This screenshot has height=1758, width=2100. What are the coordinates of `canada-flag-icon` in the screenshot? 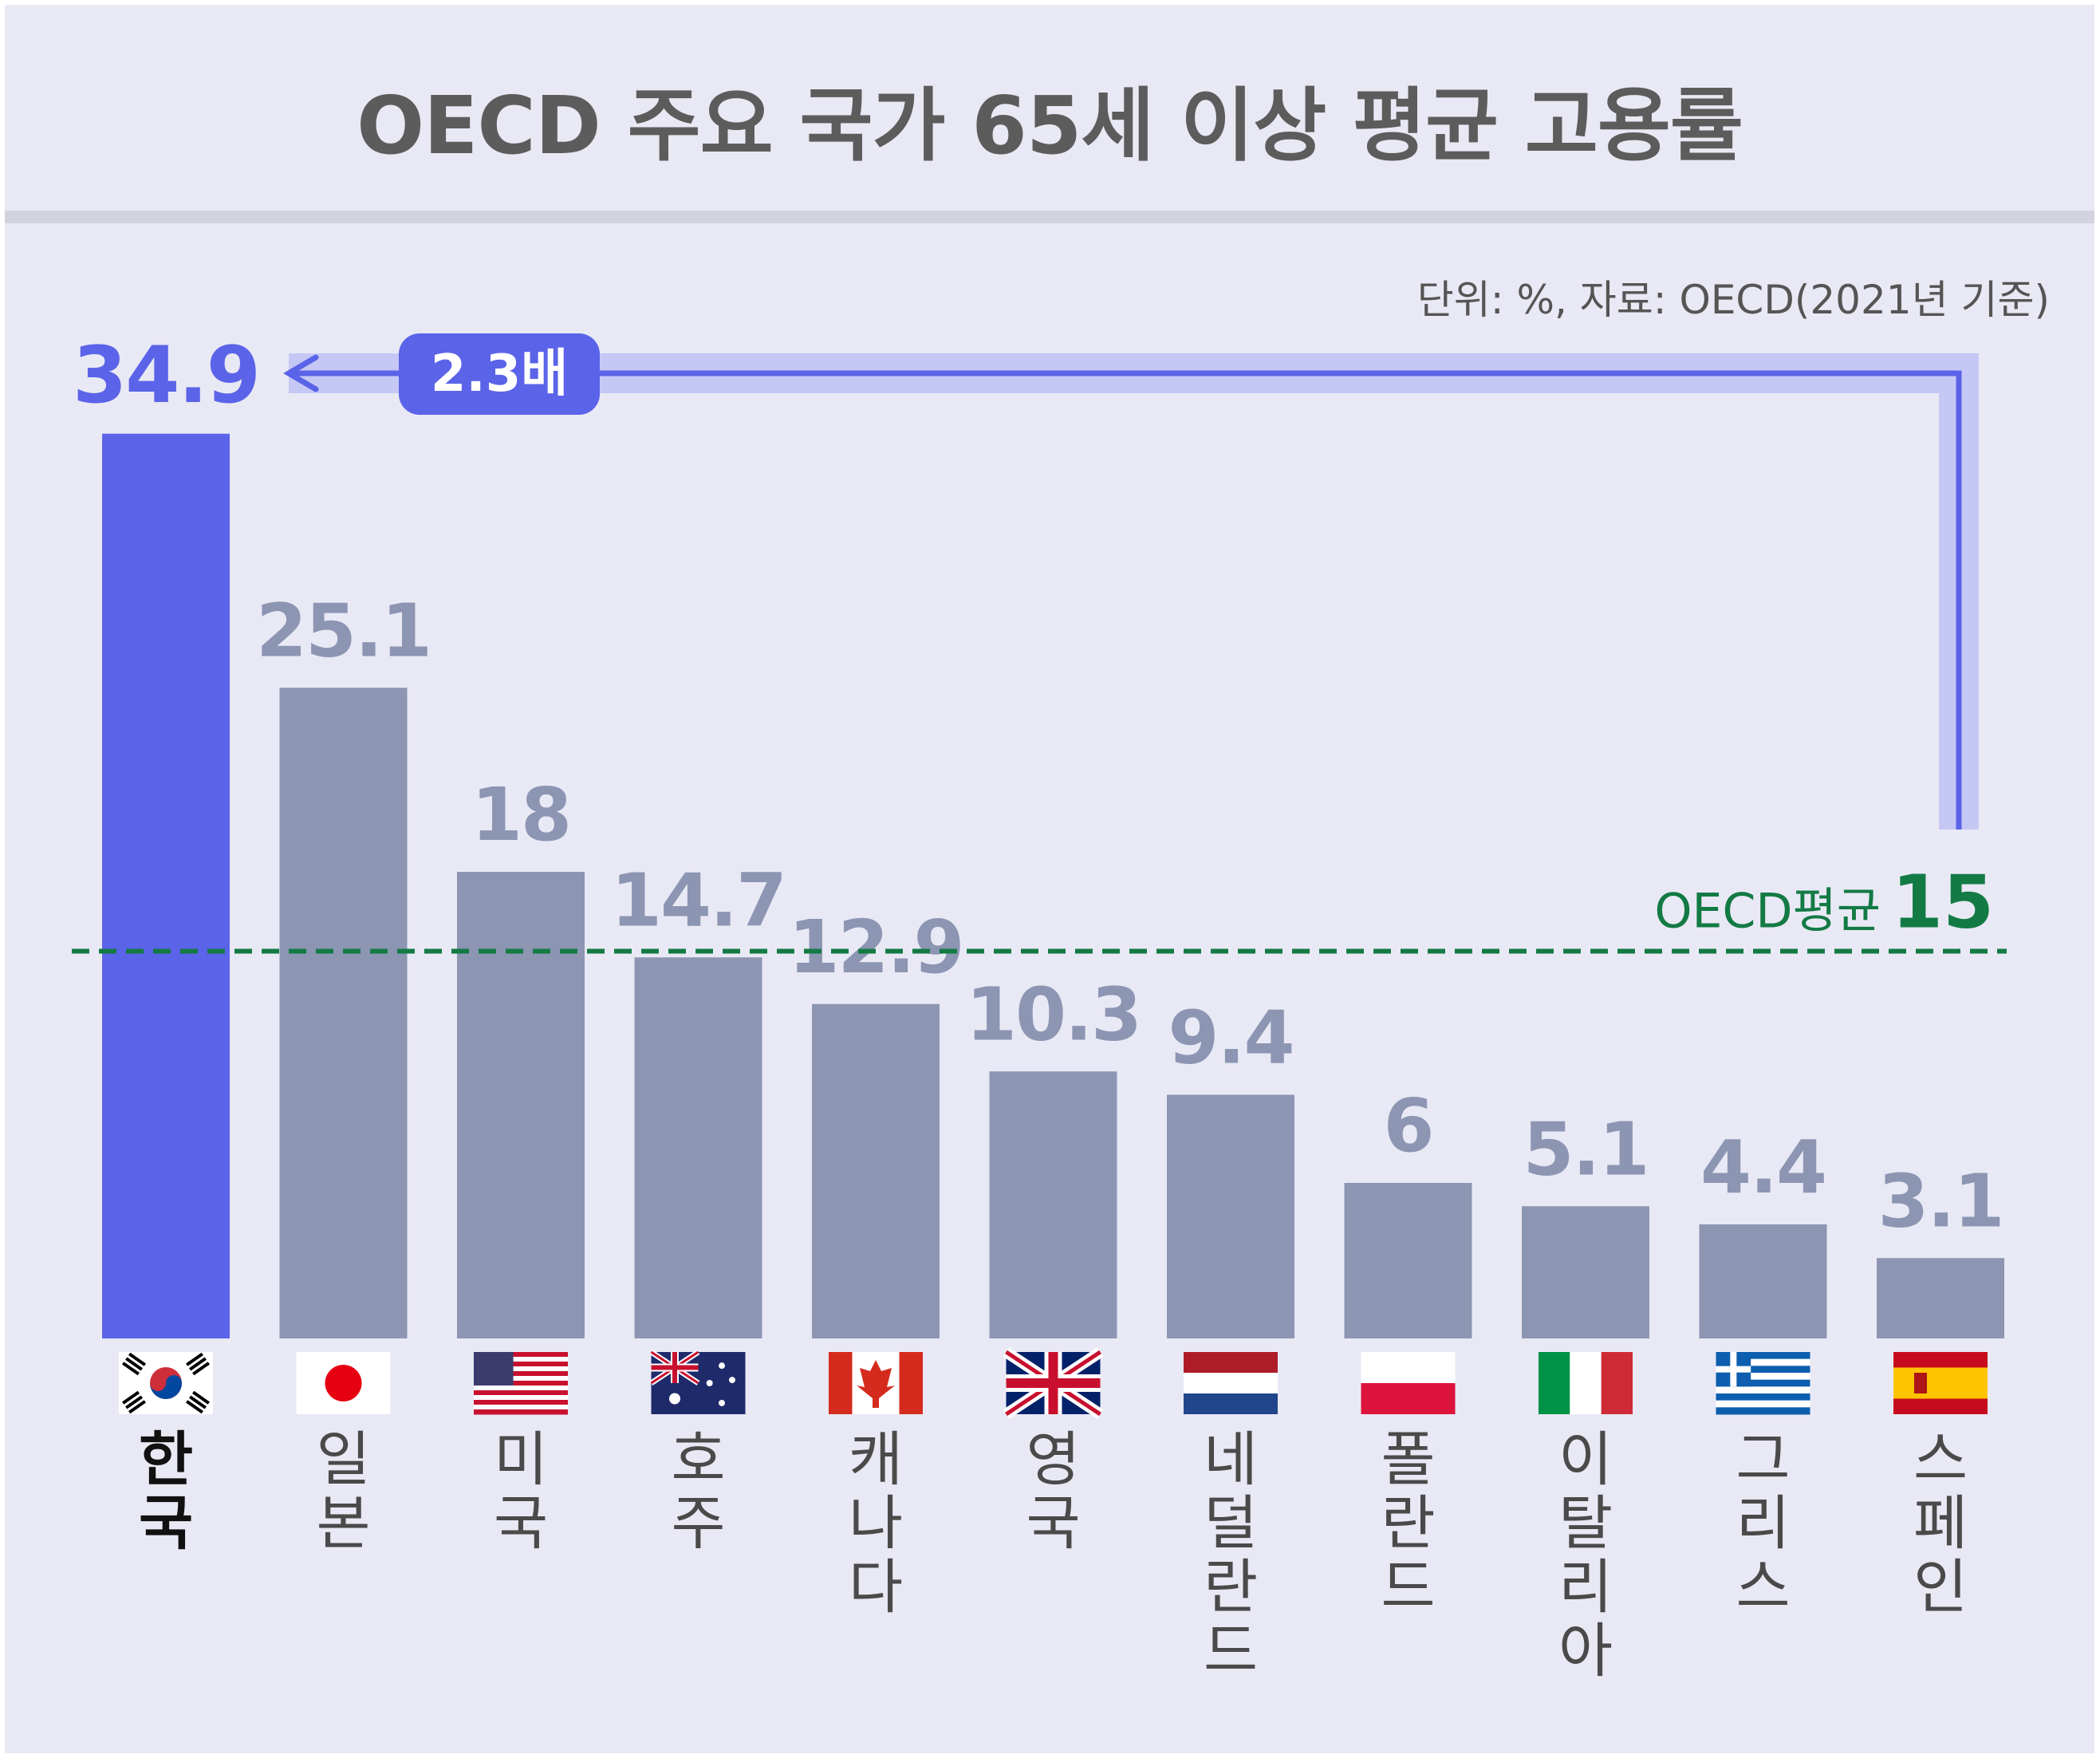 It's located at (876, 1383).